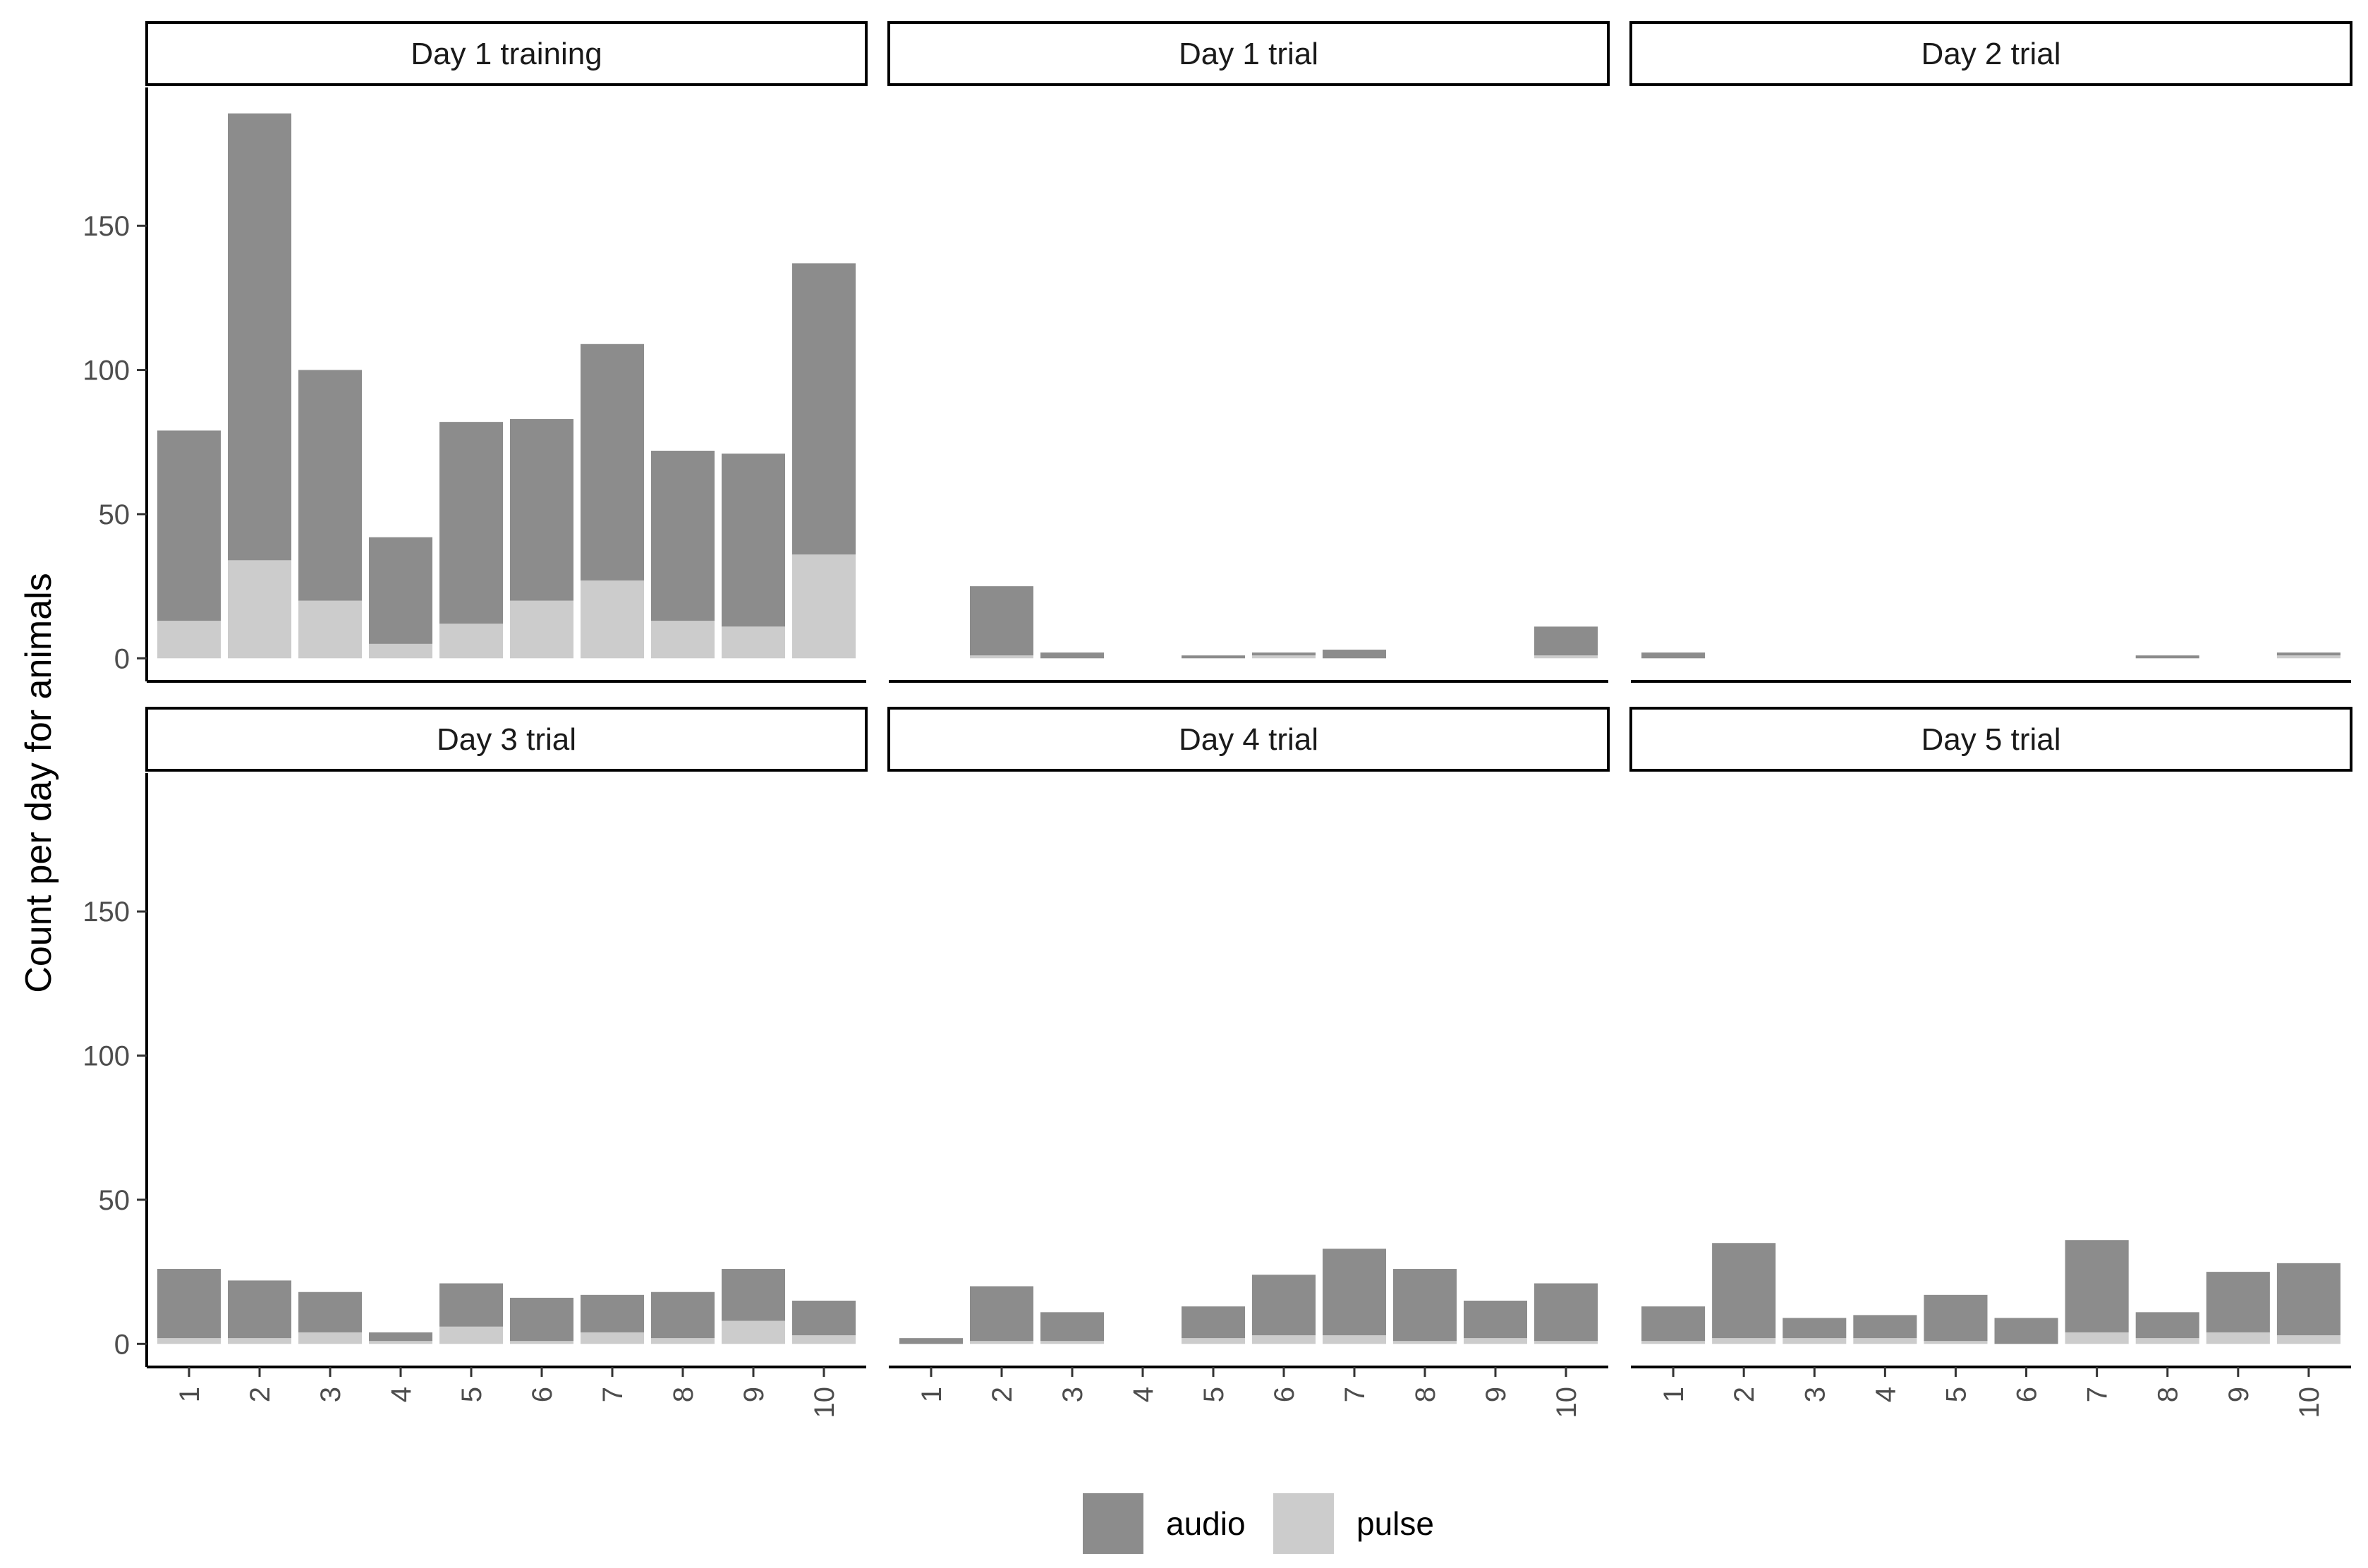  What do you see at coordinates (106, 912) in the screenshot?
I see `y-tick-label: 150` at bounding box center [106, 912].